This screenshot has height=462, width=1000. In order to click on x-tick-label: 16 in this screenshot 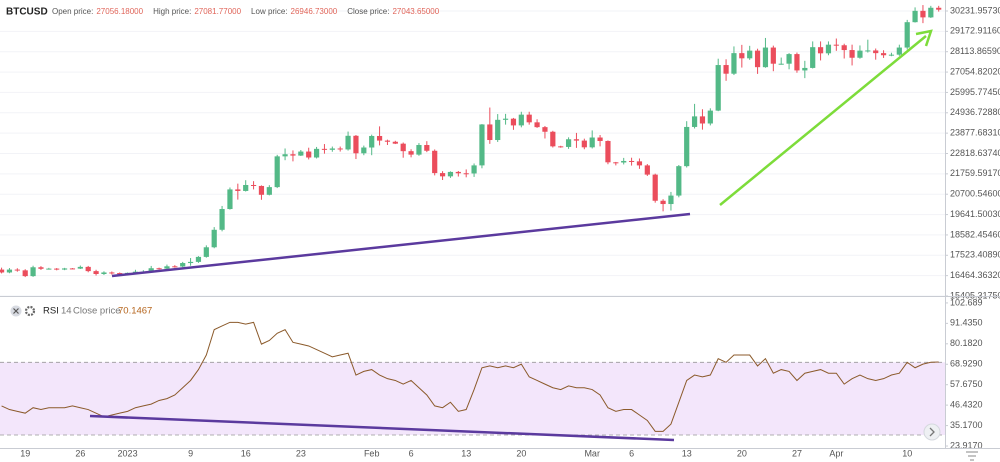, I will do `click(246, 453)`.